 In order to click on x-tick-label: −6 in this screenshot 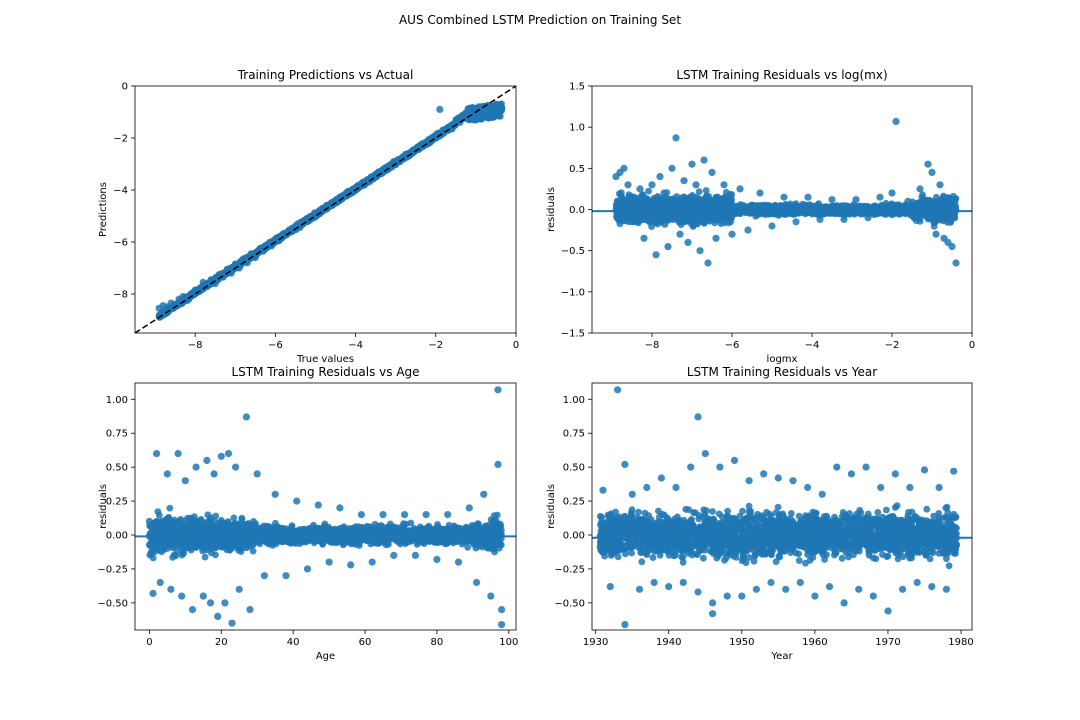, I will do `click(275, 345)`.